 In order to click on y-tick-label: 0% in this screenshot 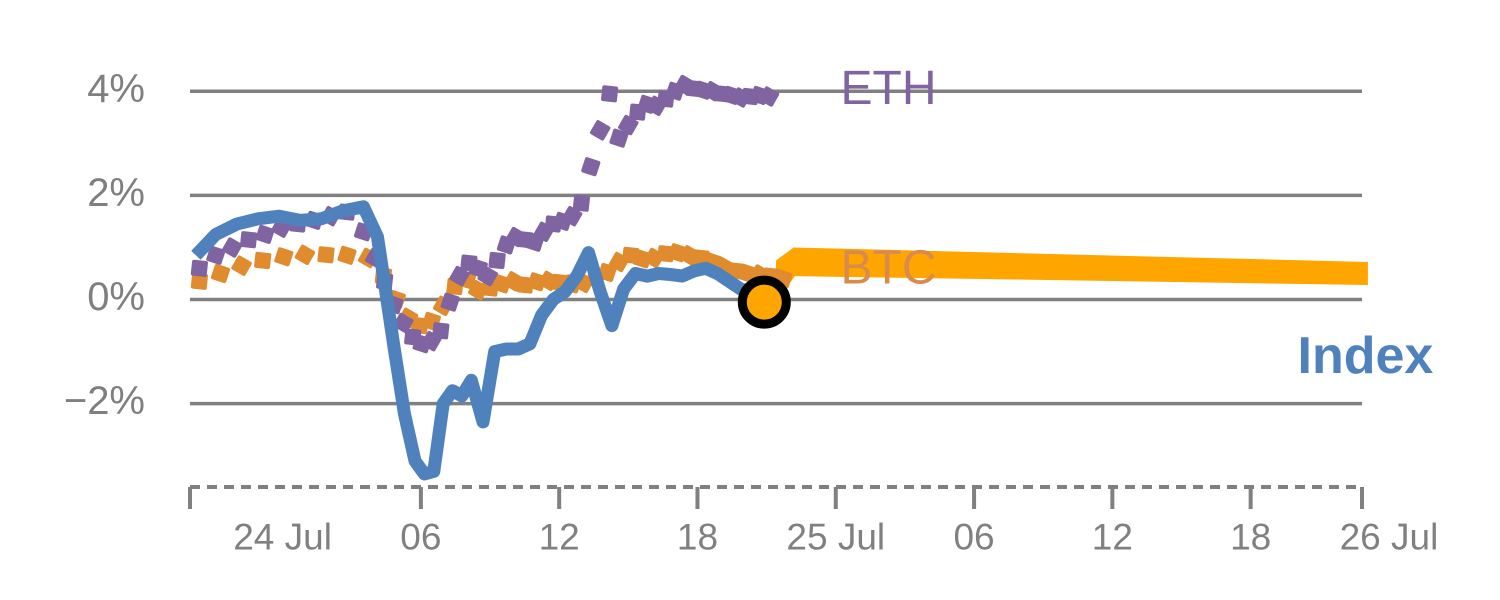, I will do `click(116, 297)`.